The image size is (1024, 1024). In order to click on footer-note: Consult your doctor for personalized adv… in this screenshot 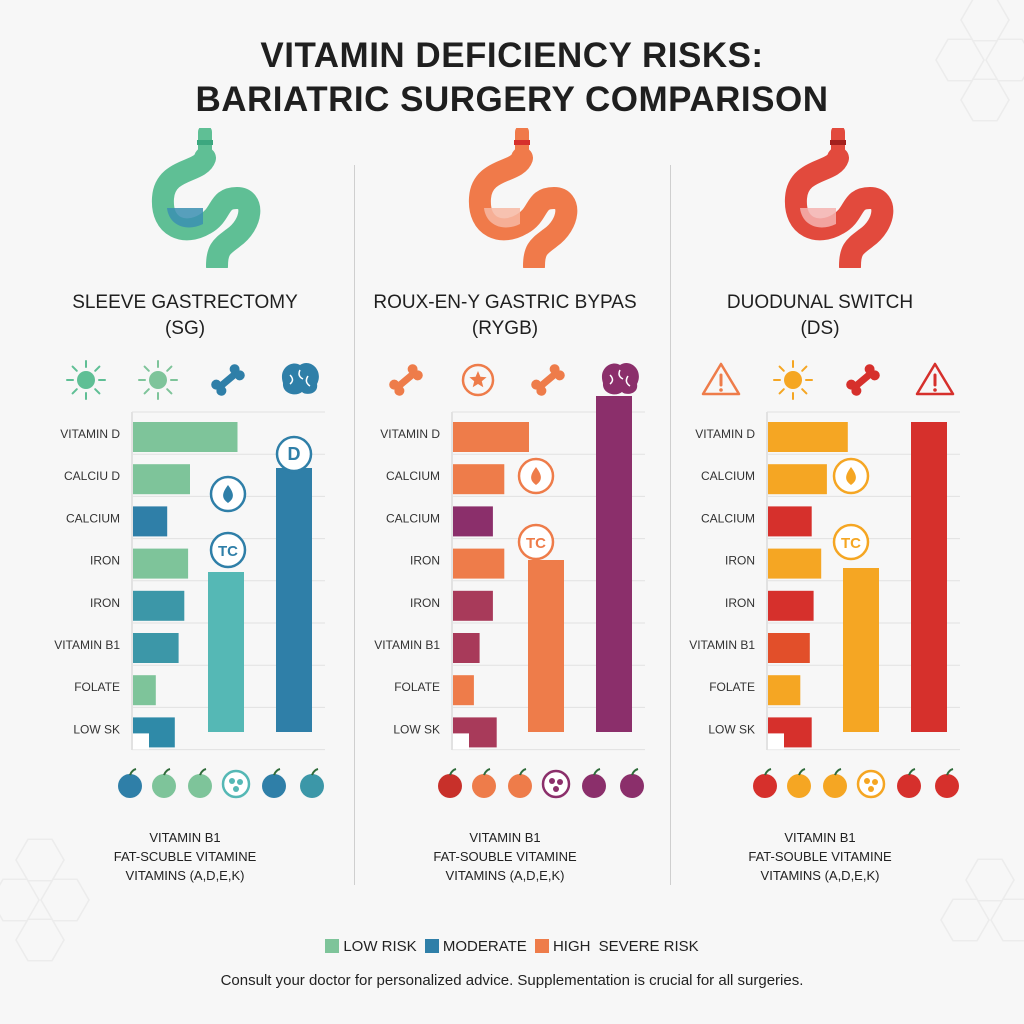, I will do `click(512, 980)`.